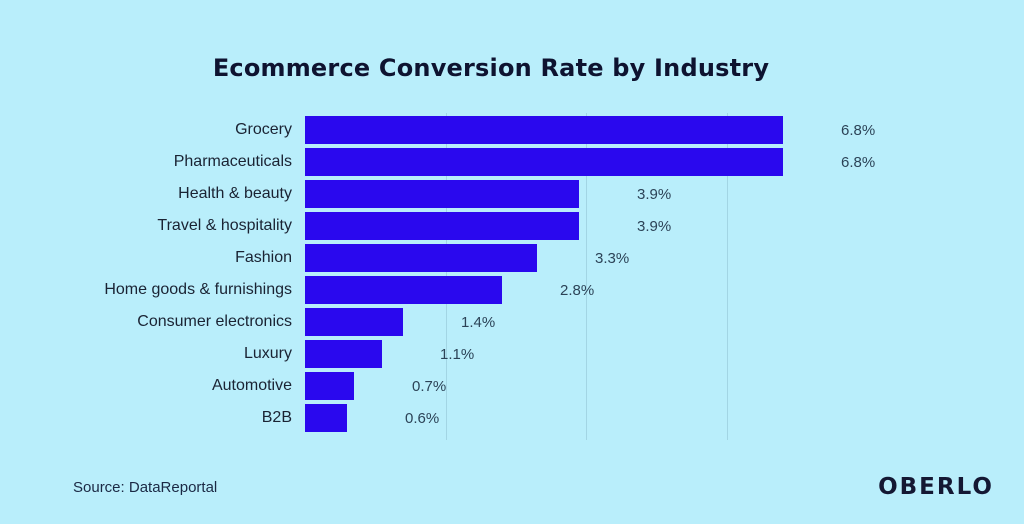 The width and height of the screenshot is (1024, 524). I want to click on bar-row: Health & beauty 3.9%, so click(512, 194).